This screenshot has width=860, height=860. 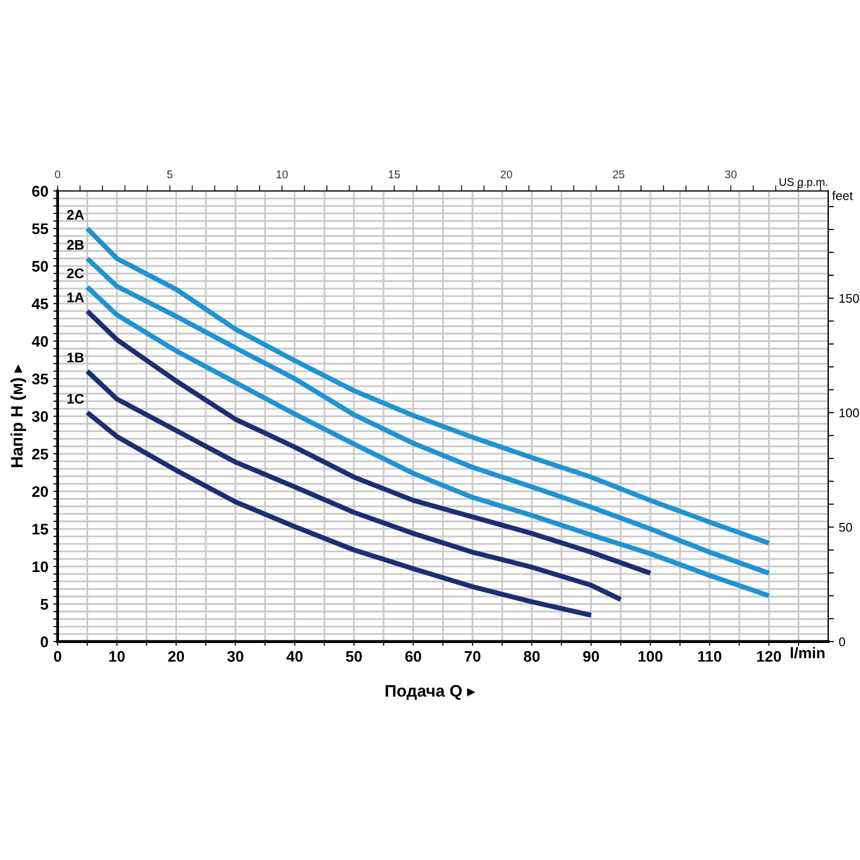 What do you see at coordinates (18, 416) in the screenshot?
I see `y-axis-title: Напір H (м) ▸` at bounding box center [18, 416].